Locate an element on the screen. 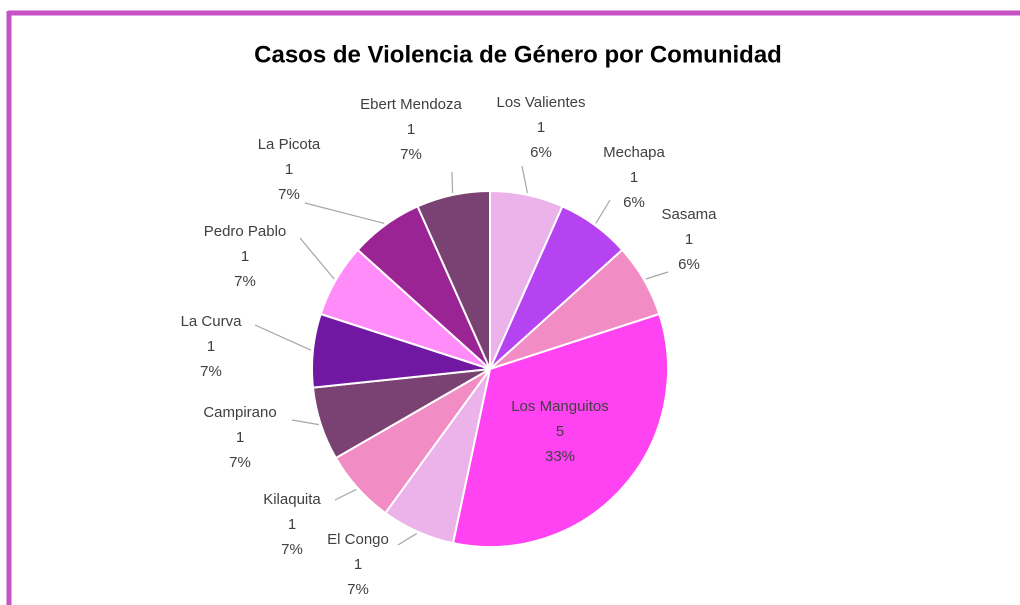 The image size is (1020, 605). data-label-percent: 33% is located at coordinates (560, 456).